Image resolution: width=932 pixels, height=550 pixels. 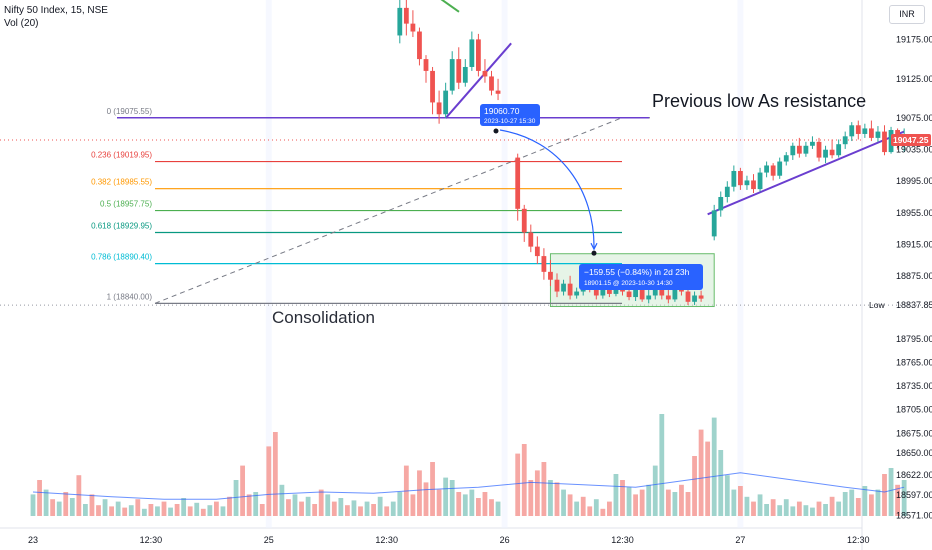 What do you see at coordinates (547, 189) in the screenshot?
I see `projection-arrow` at bounding box center [547, 189].